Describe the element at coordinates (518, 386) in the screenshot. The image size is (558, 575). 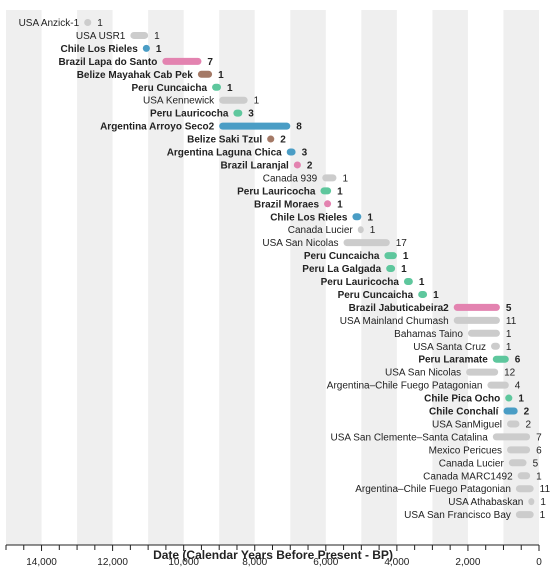
I see `series-count: 4` at that location.